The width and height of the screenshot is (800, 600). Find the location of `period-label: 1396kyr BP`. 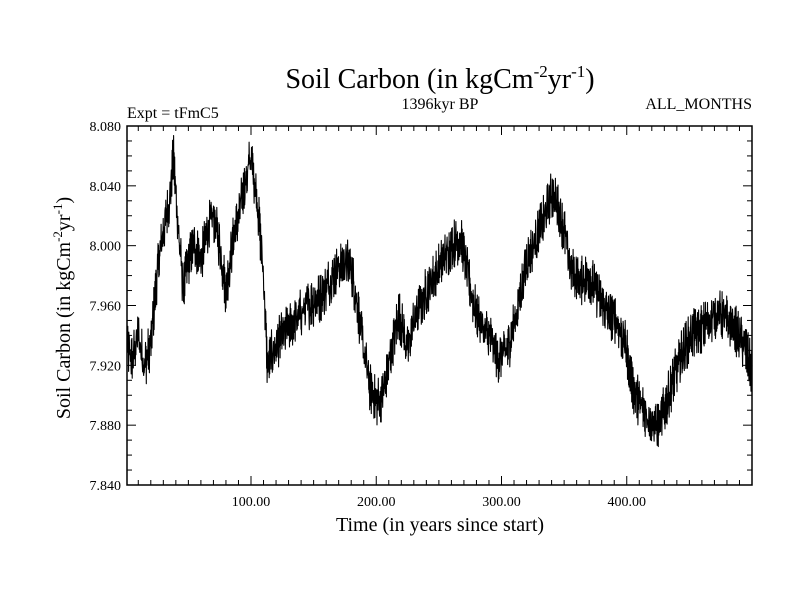

period-label: 1396kyr BP is located at coordinates (440, 104).